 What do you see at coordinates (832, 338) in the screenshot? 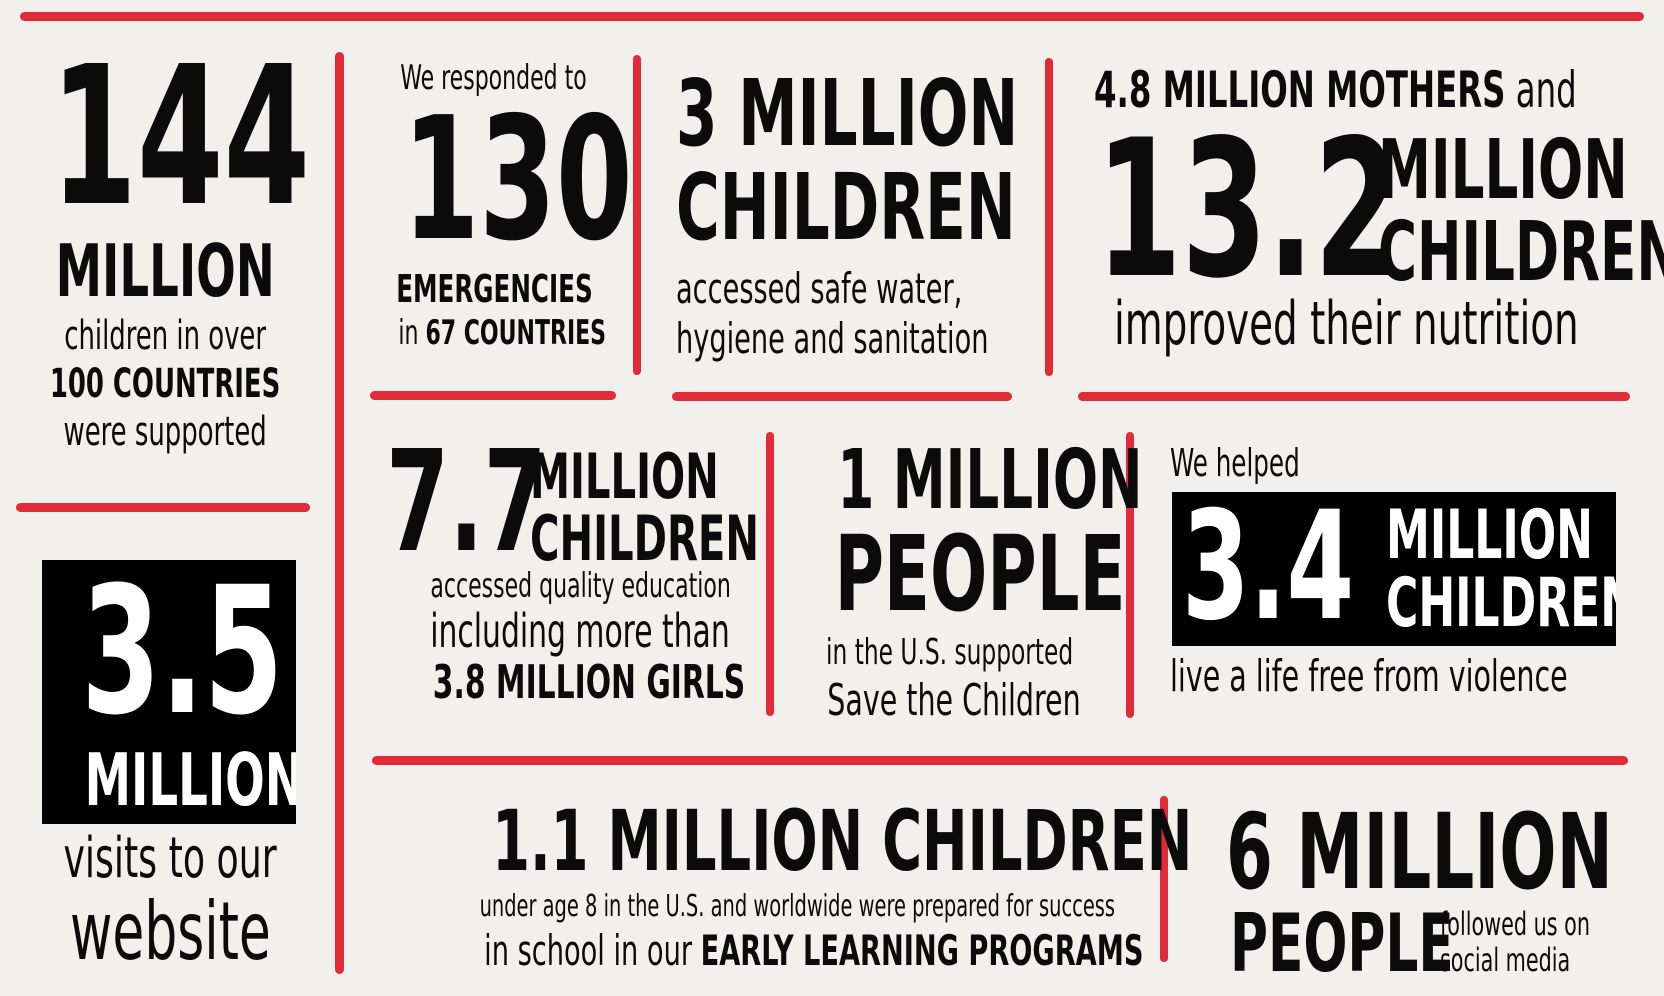
I see `water-line4: hygiene and sanitation` at bounding box center [832, 338].